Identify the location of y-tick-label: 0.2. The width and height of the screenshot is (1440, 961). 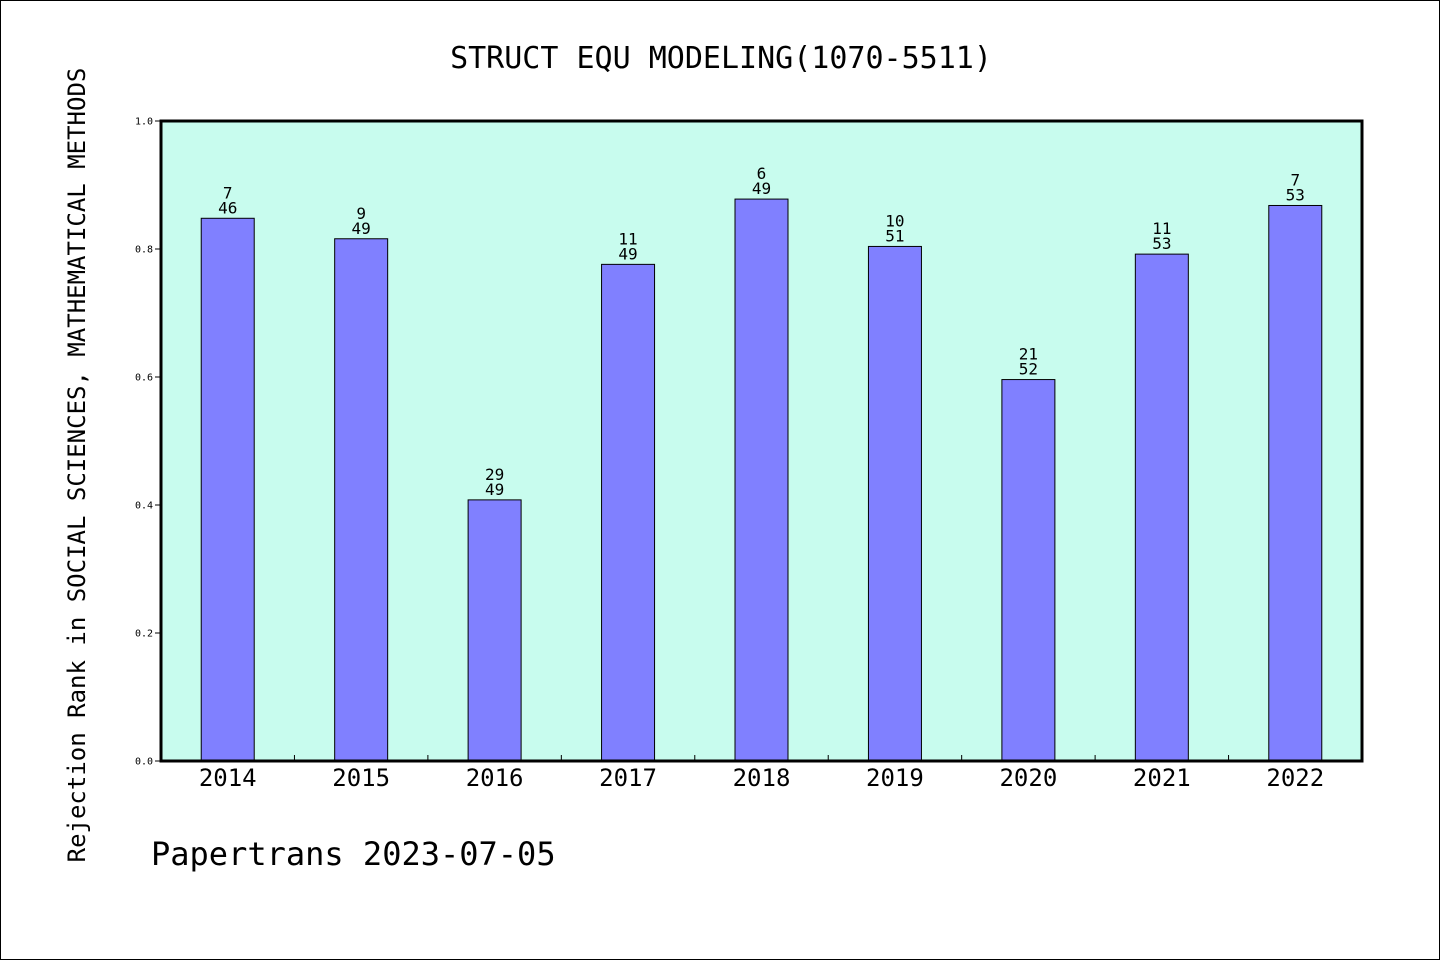
(144, 634).